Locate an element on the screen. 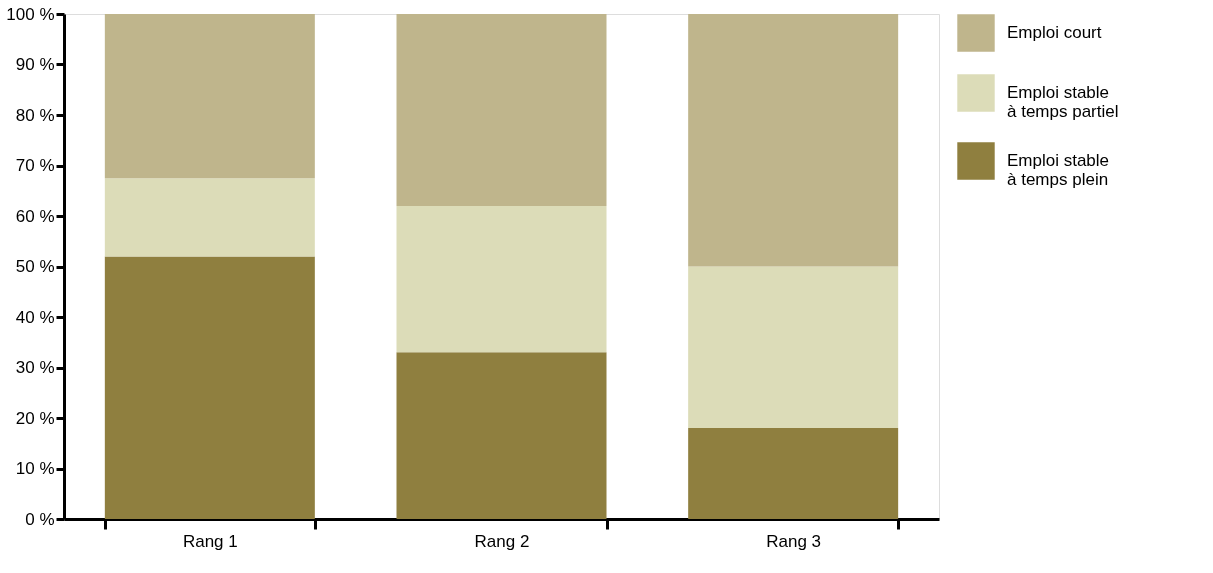  legend-label: Emploi stable à temps plein is located at coordinates (1058, 170).